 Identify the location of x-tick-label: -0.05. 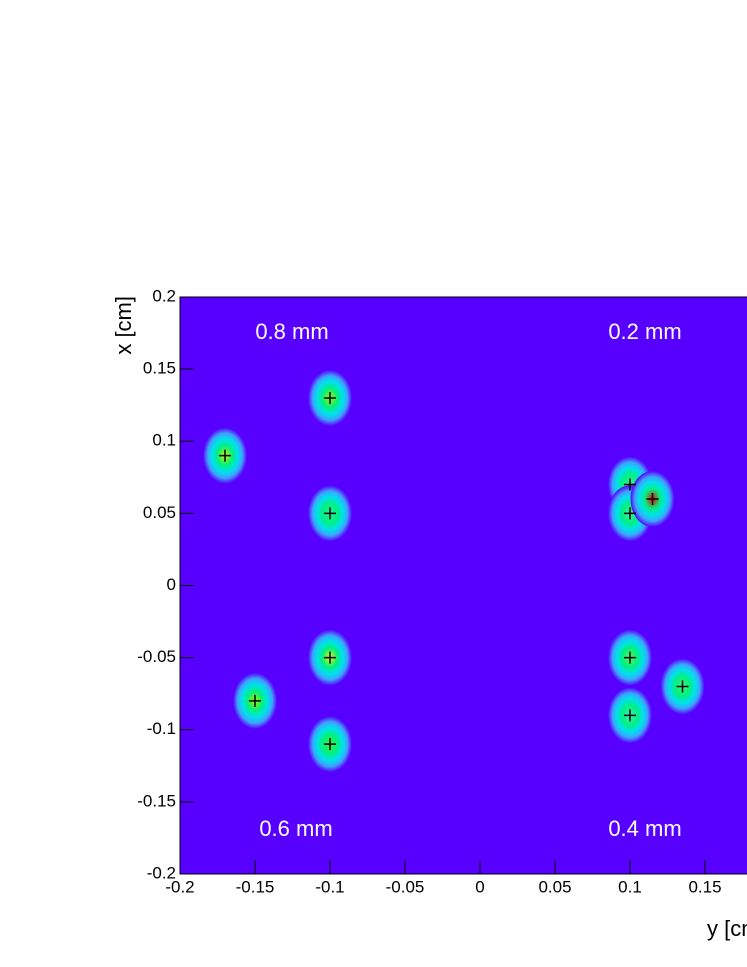
(405, 886).